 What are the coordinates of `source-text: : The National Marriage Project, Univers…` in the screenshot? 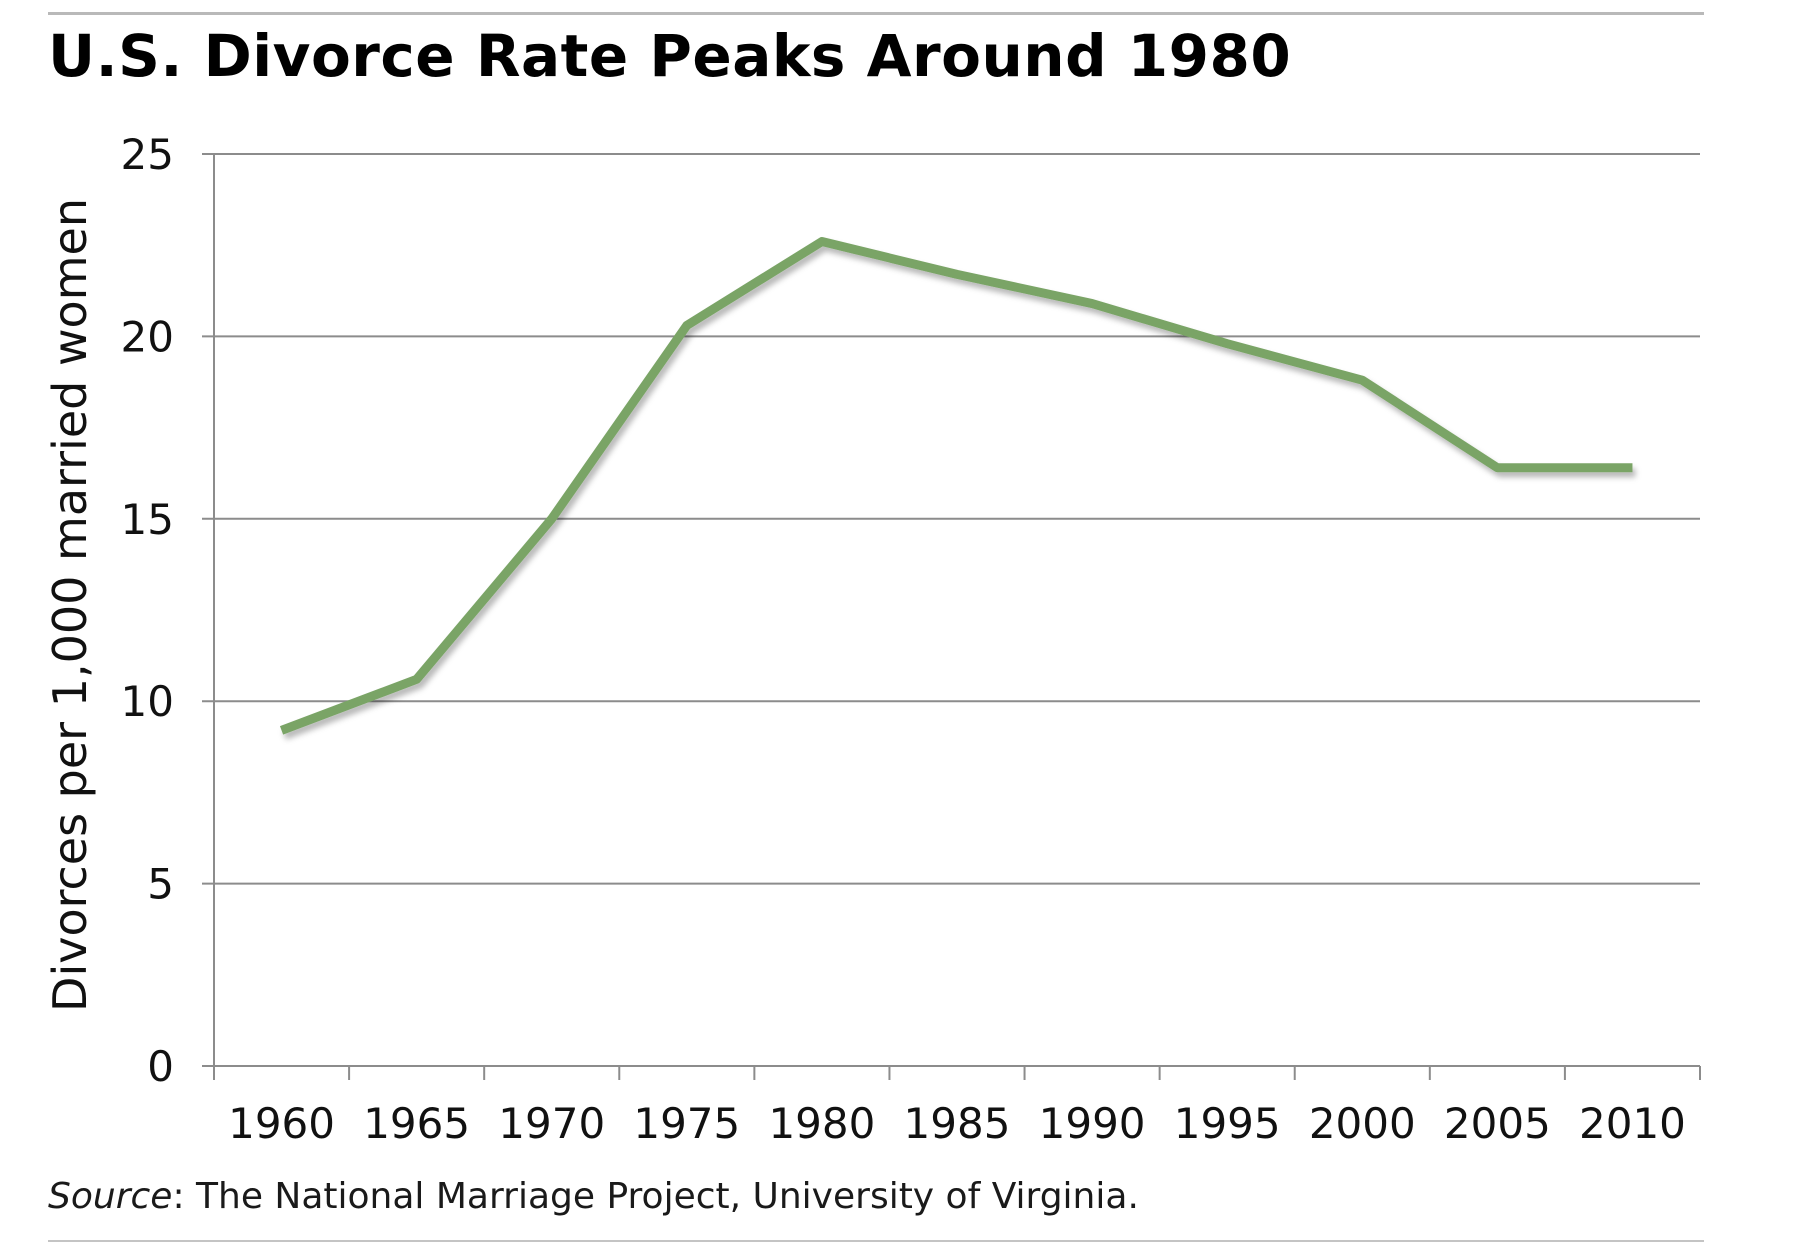 It's located at (655, 1196).